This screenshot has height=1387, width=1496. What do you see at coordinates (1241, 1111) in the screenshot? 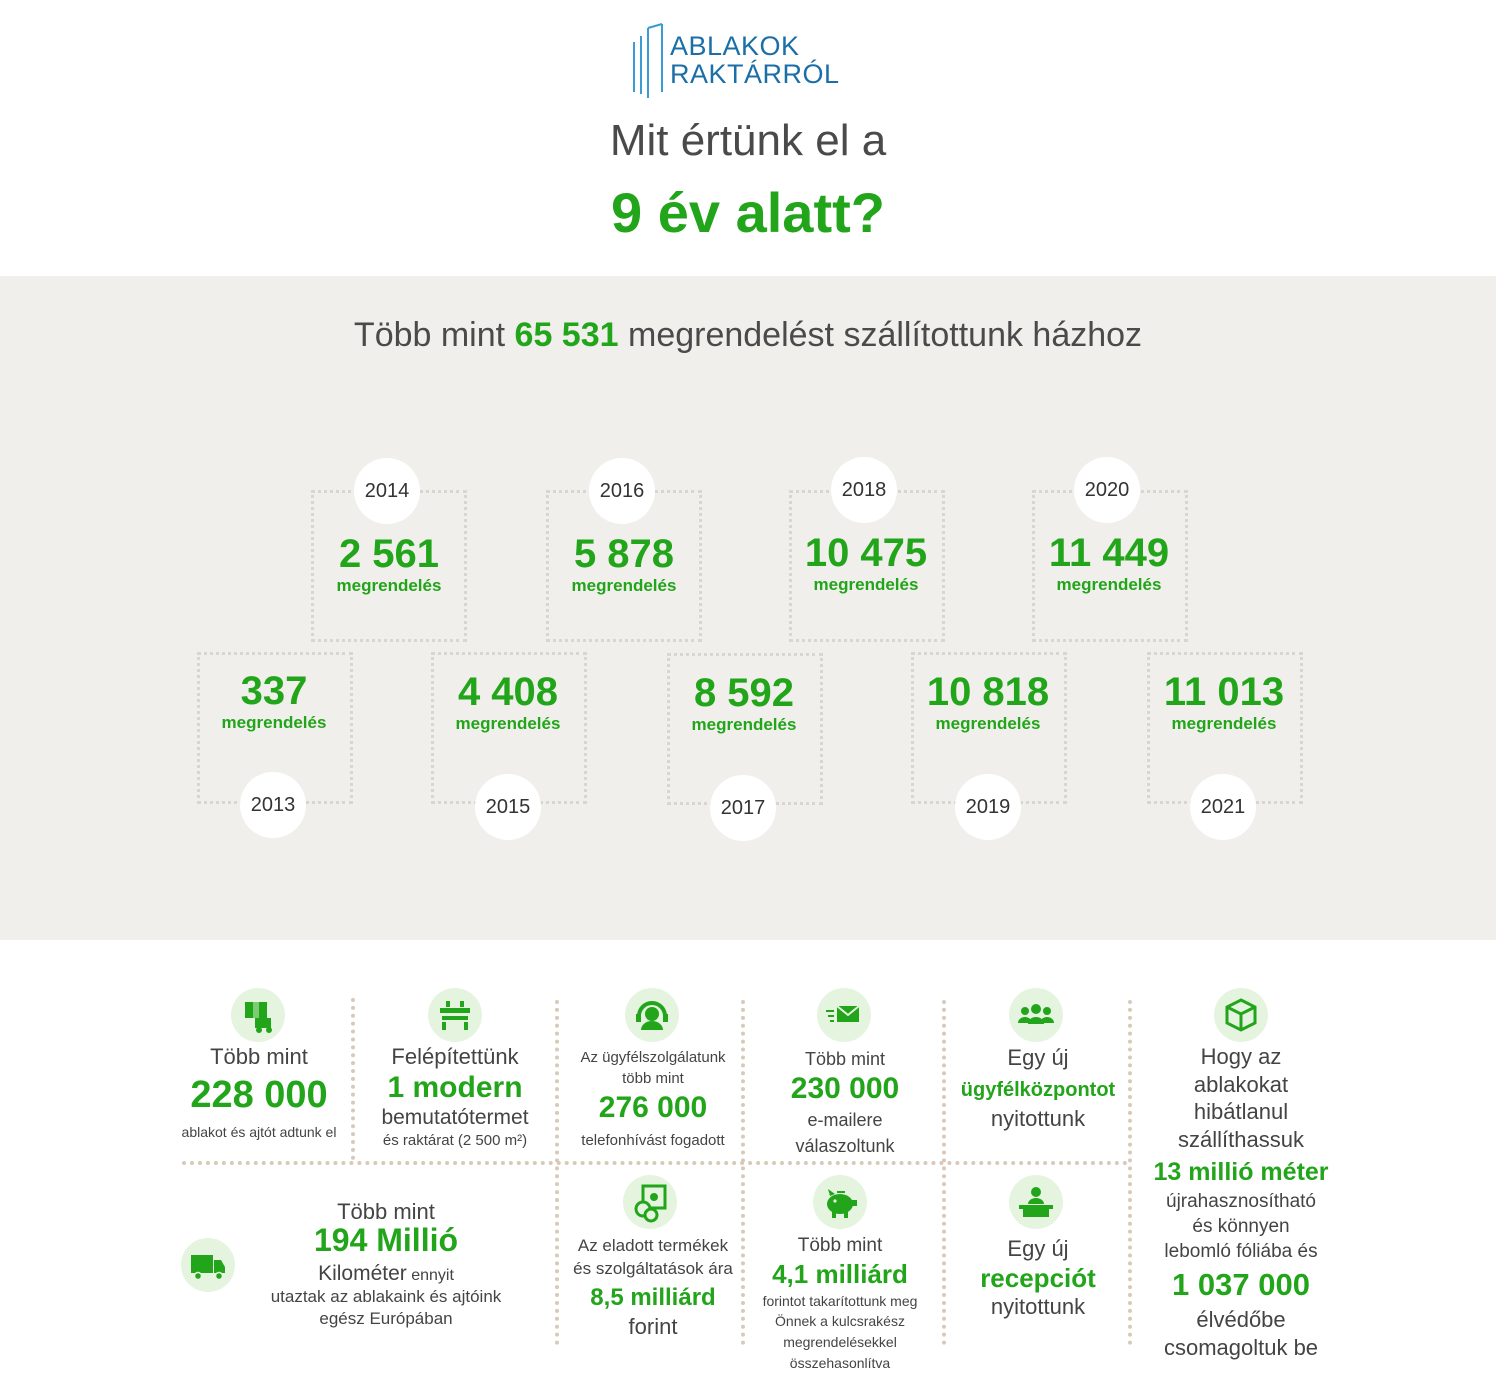
I see `stat-packaging-pre3: hibátlanul` at bounding box center [1241, 1111].